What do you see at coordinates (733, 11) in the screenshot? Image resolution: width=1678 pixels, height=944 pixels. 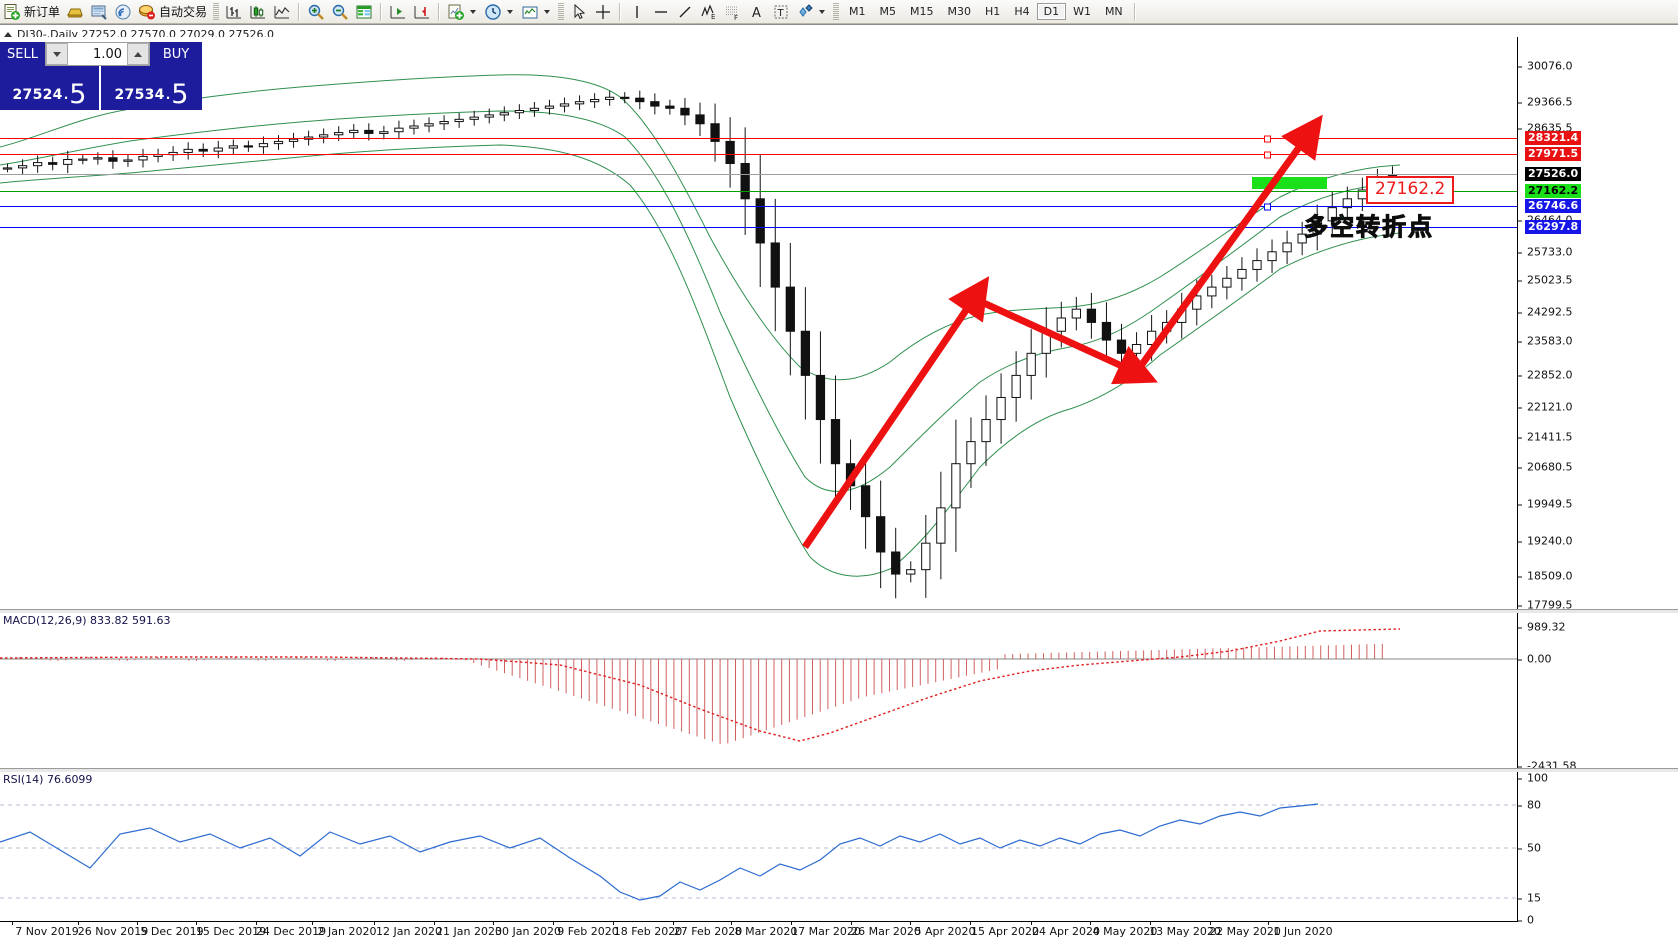 I see `fibonacci-button: F` at bounding box center [733, 11].